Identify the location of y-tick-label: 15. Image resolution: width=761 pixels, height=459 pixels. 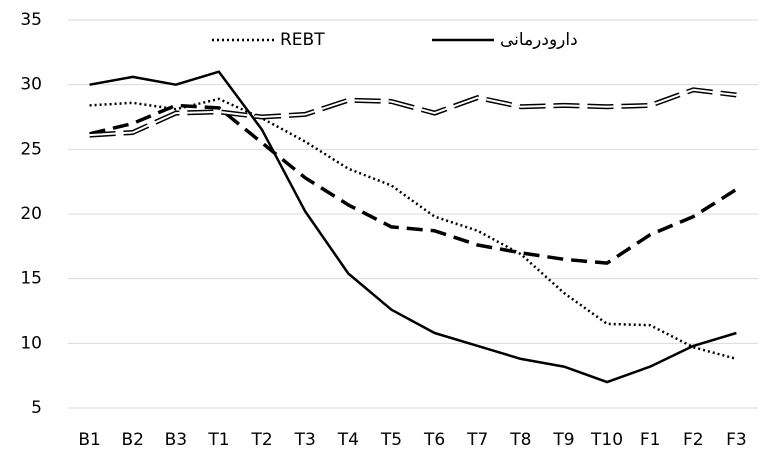
(31, 279).